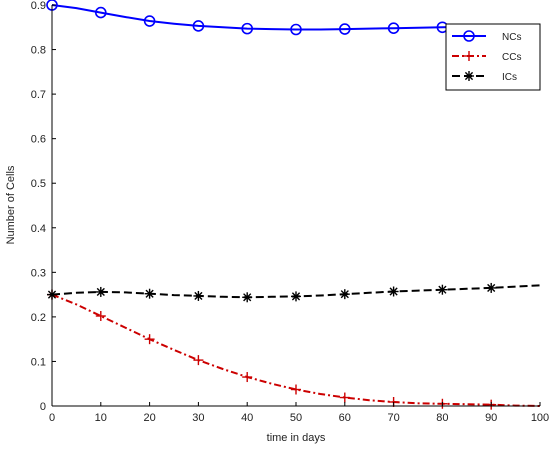 This screenshot has height=450, width=550. I want to click on y-axis-title: Number of Cells, so click(11, 204).